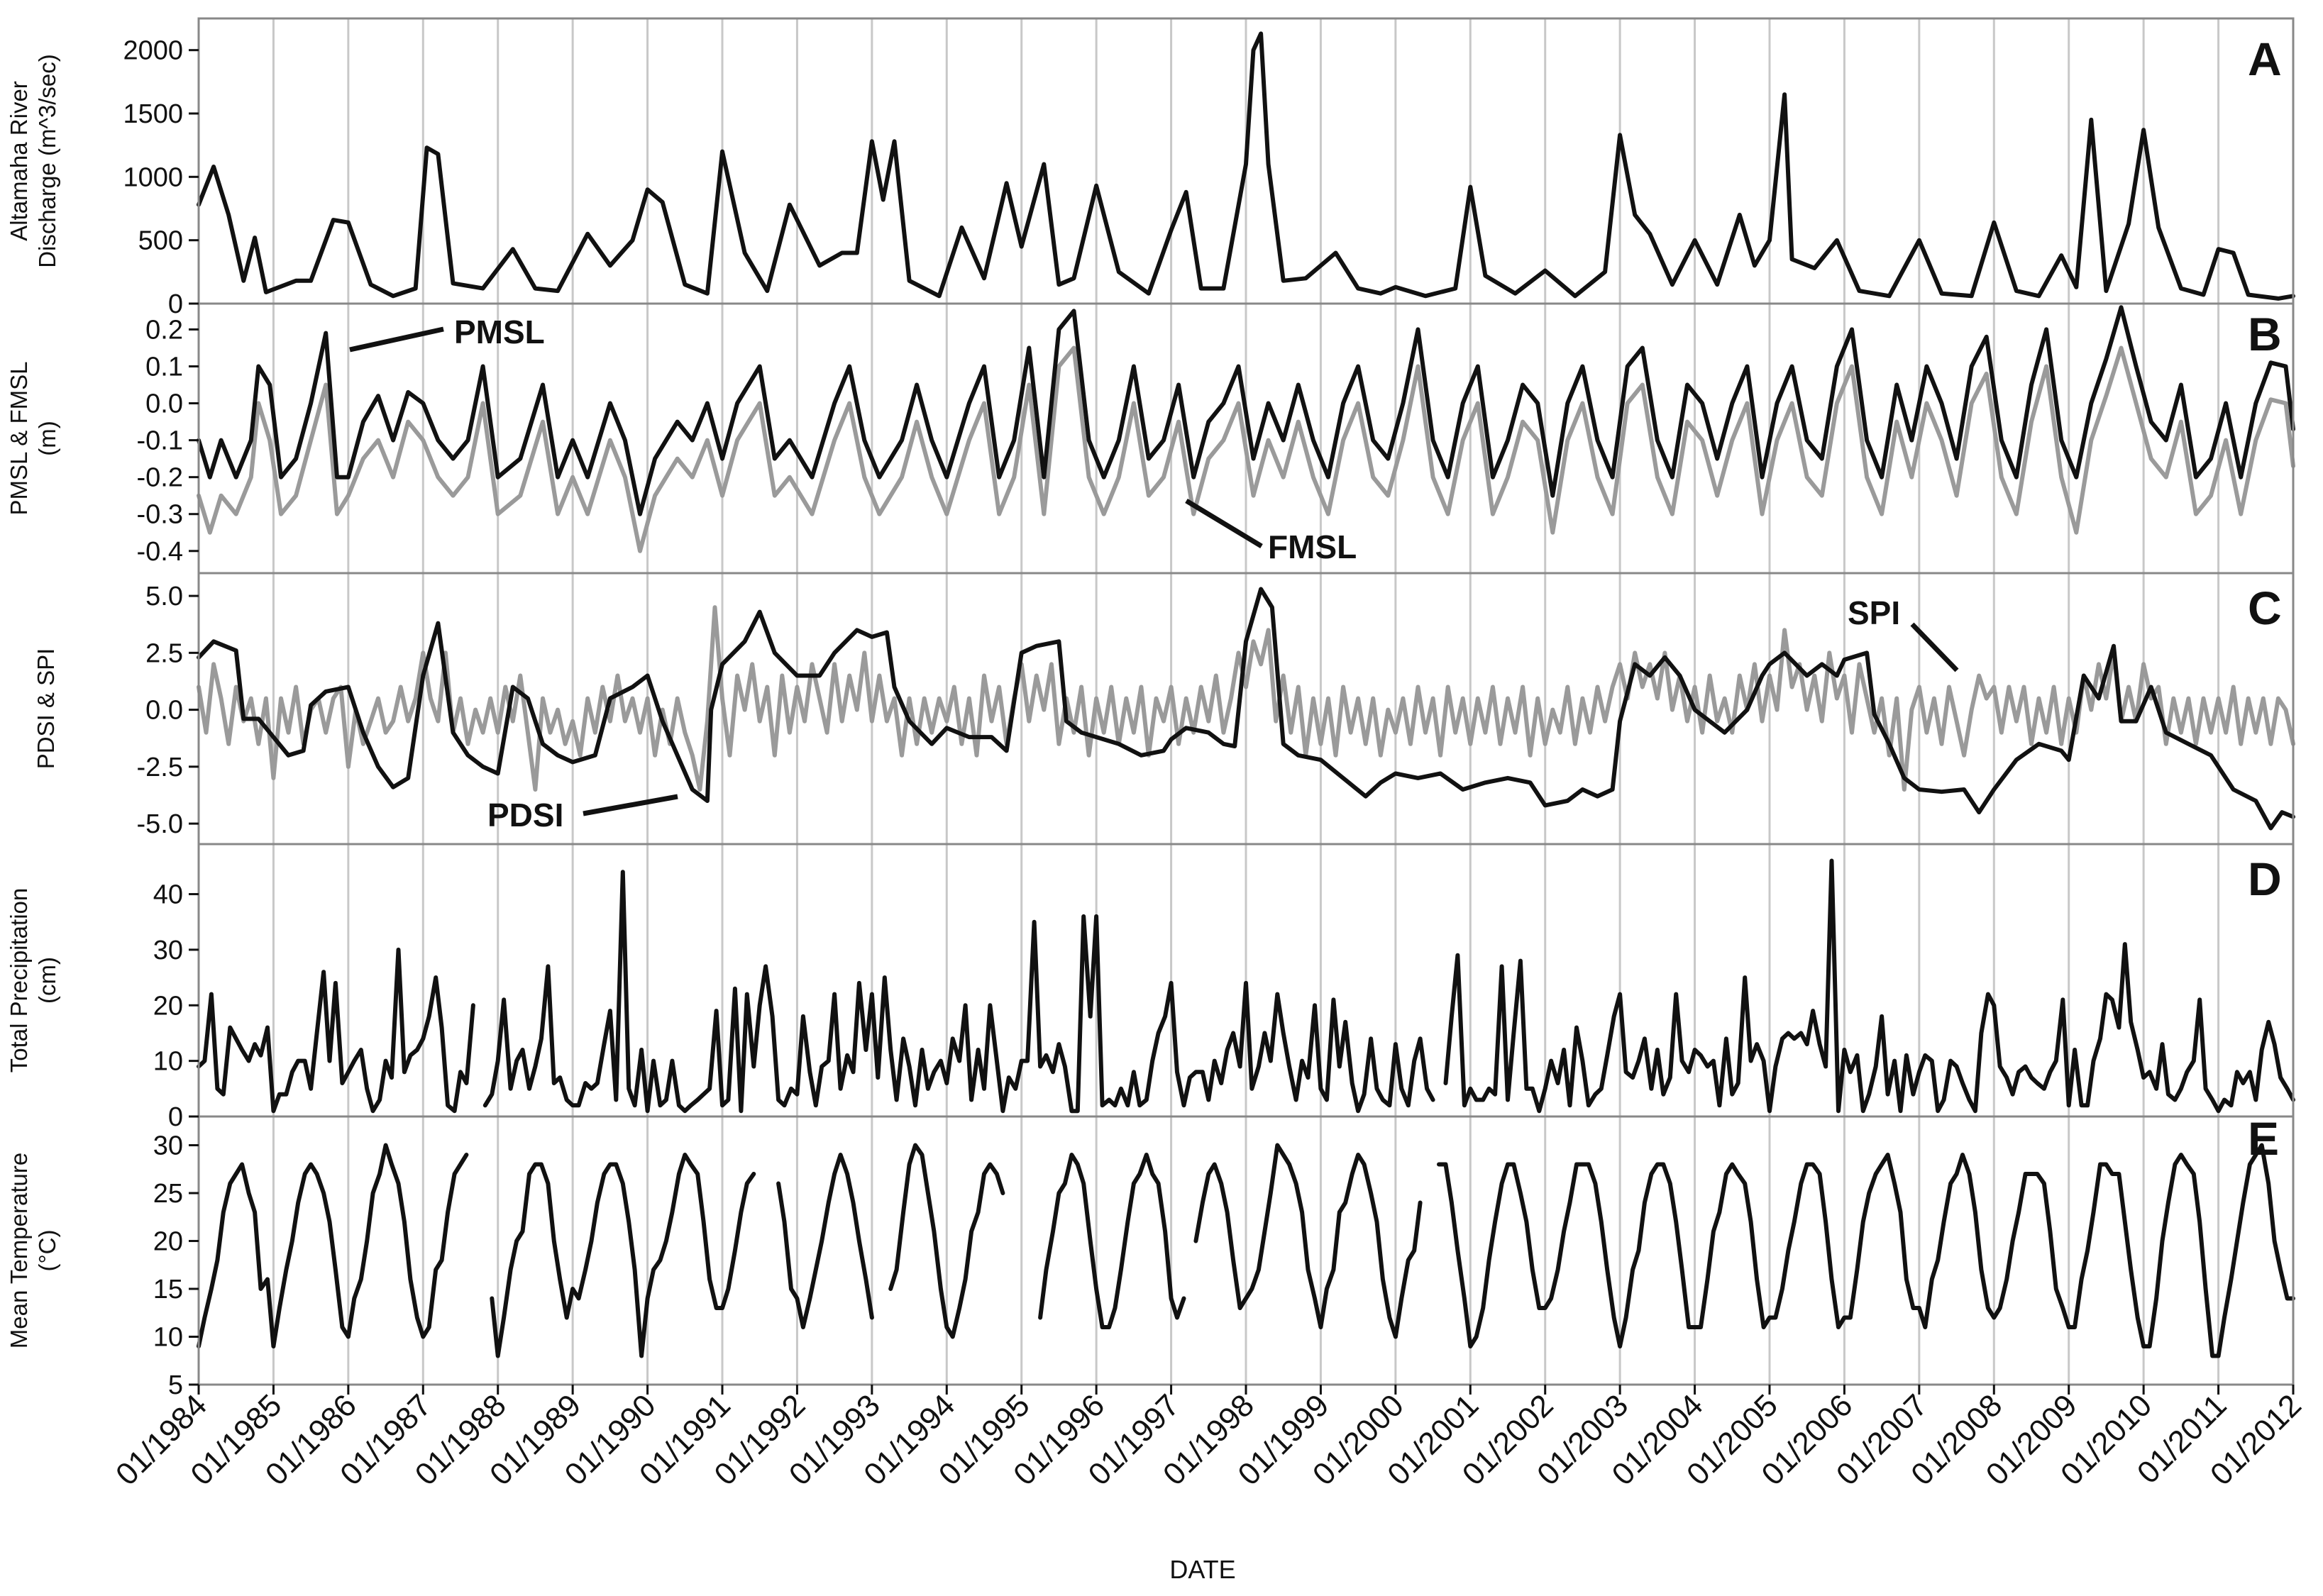  What do you see at coordinates (499, 332) in the screenshot?
I see `pmsl-annotation: PMSL` at bounding box center [499, 332].